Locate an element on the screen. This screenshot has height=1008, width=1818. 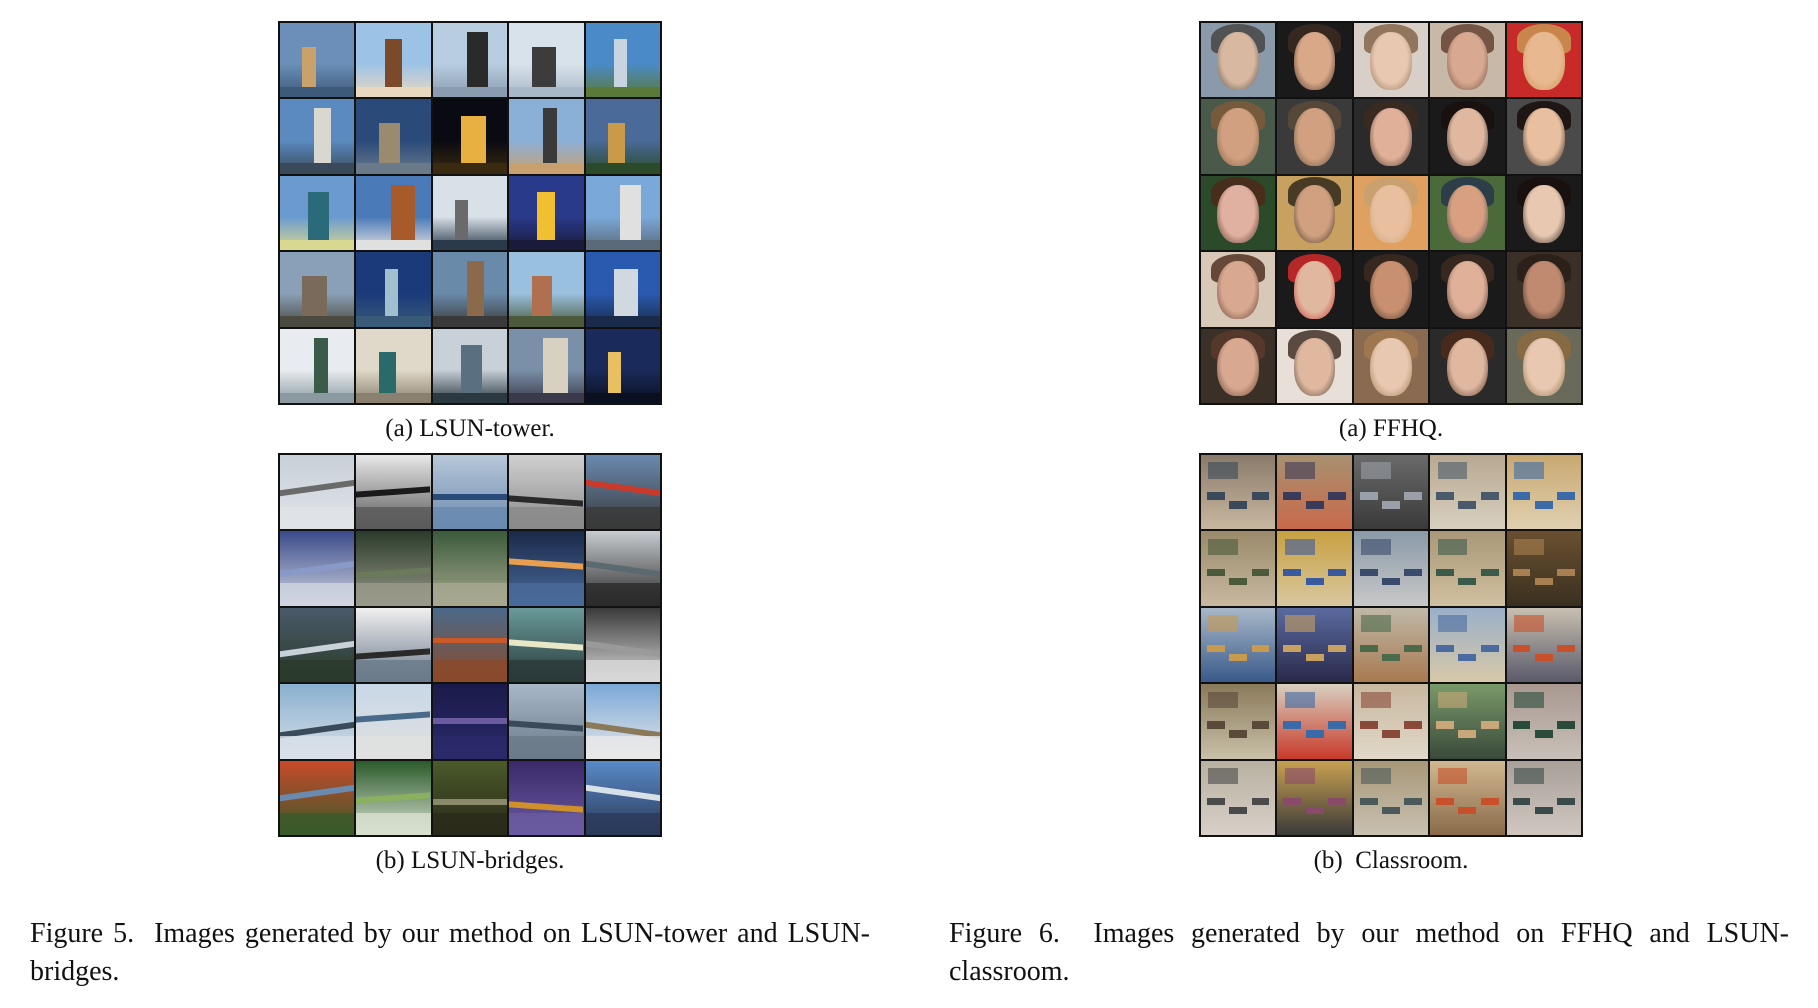
figure-6-label: Figure 6. is located at coordinates (1004, 933).